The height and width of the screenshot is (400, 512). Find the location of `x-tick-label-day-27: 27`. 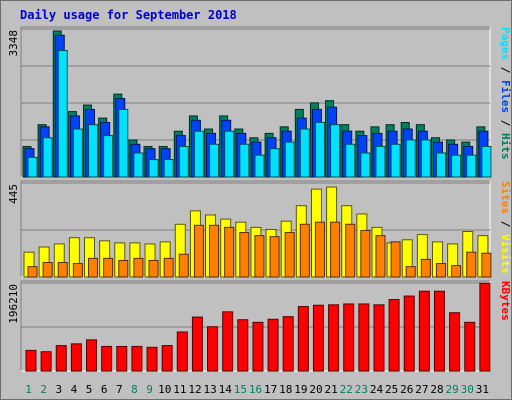

x-tick-label-day-27: 27 is located at coordinates (421, 389).